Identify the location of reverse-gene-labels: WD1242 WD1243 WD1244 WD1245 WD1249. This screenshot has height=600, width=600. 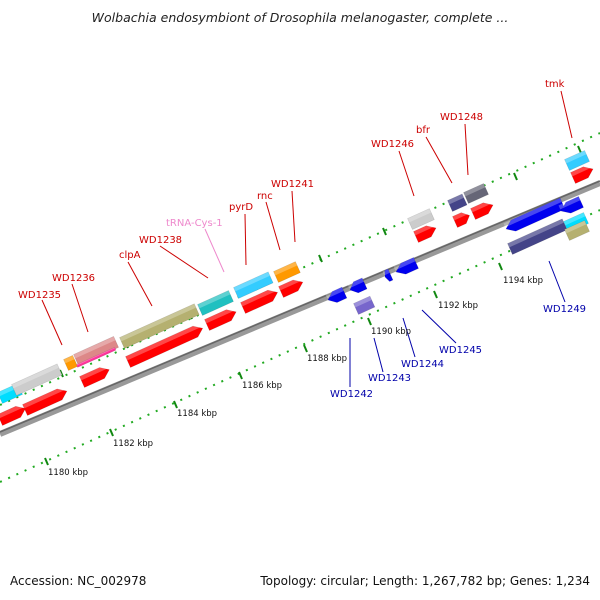
(458, 352).